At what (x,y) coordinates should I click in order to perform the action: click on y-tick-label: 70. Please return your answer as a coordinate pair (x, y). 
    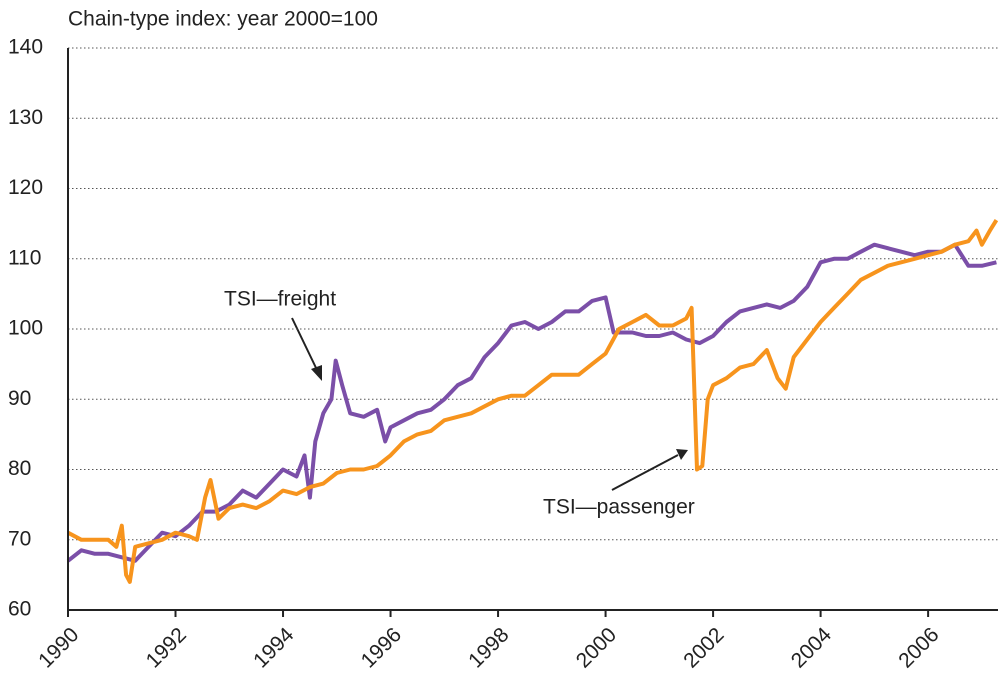
    Looking at the image, I should click on (19, 538).